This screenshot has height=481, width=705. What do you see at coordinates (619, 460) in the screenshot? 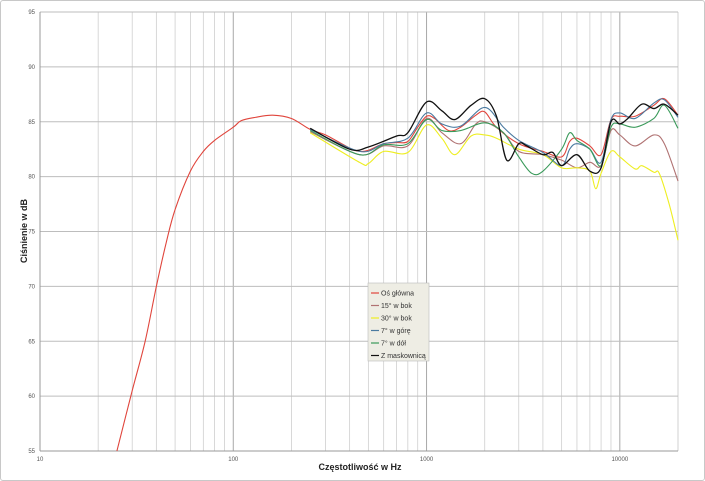
I see `x-tick-label: 10000` at bounding box center [619, 460].